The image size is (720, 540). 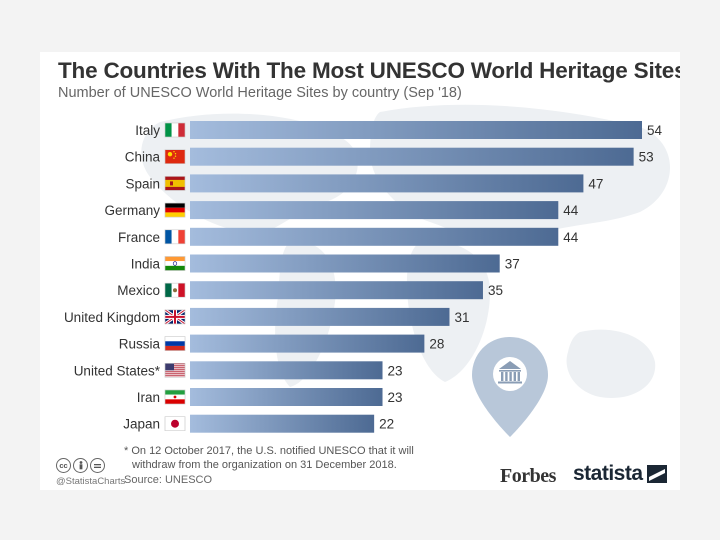 What do you see at coordinates (168, 480) in the screenshot?
I see `source-text: Source: UNESCO` at bounding box center [168, 480].